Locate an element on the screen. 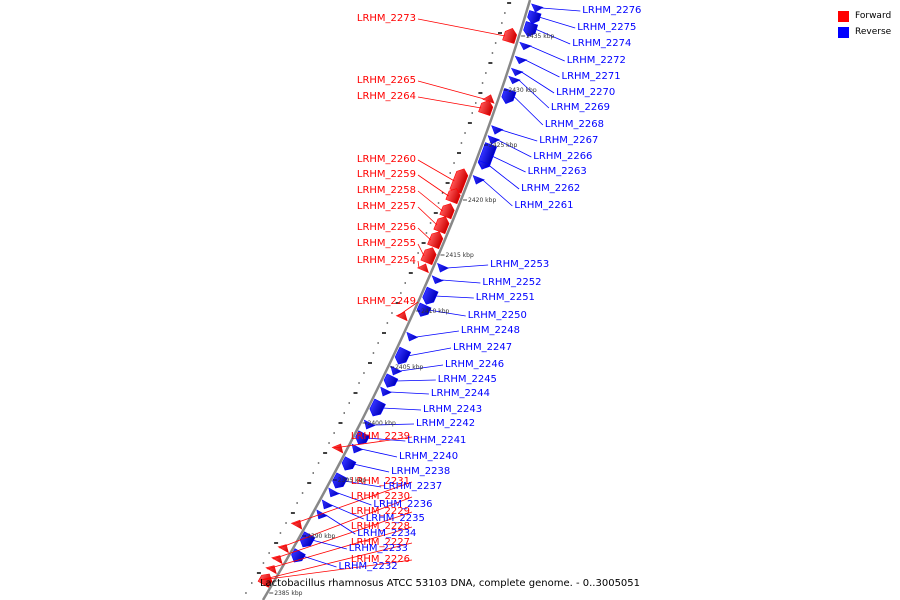  forward-gene-label: LRHM_2264 is located at coordinates (386, 96).